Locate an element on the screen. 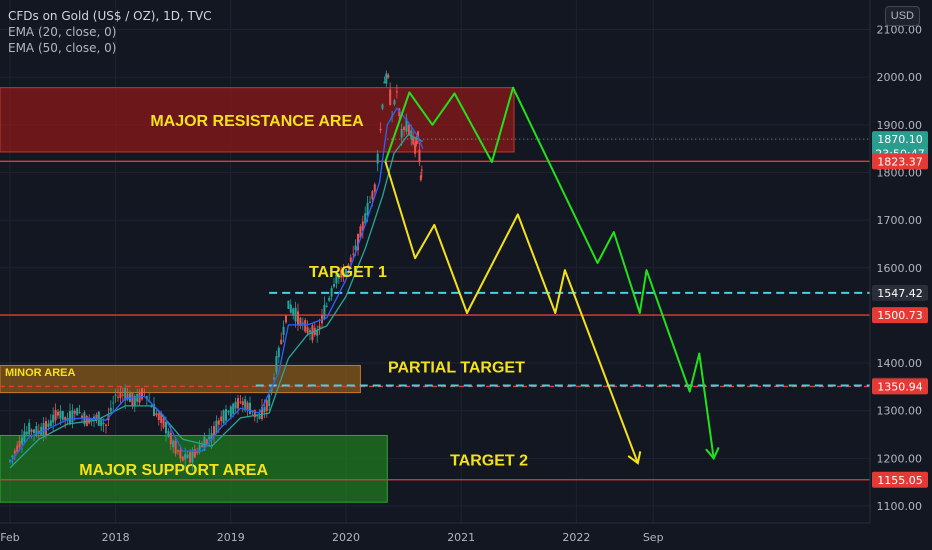 Image resolution: width=932 pixels, height=550 pixels. symbol-title: CFDs on Gold (US$ / OZ), 1D, TVC is located at coordinates (110, 16).